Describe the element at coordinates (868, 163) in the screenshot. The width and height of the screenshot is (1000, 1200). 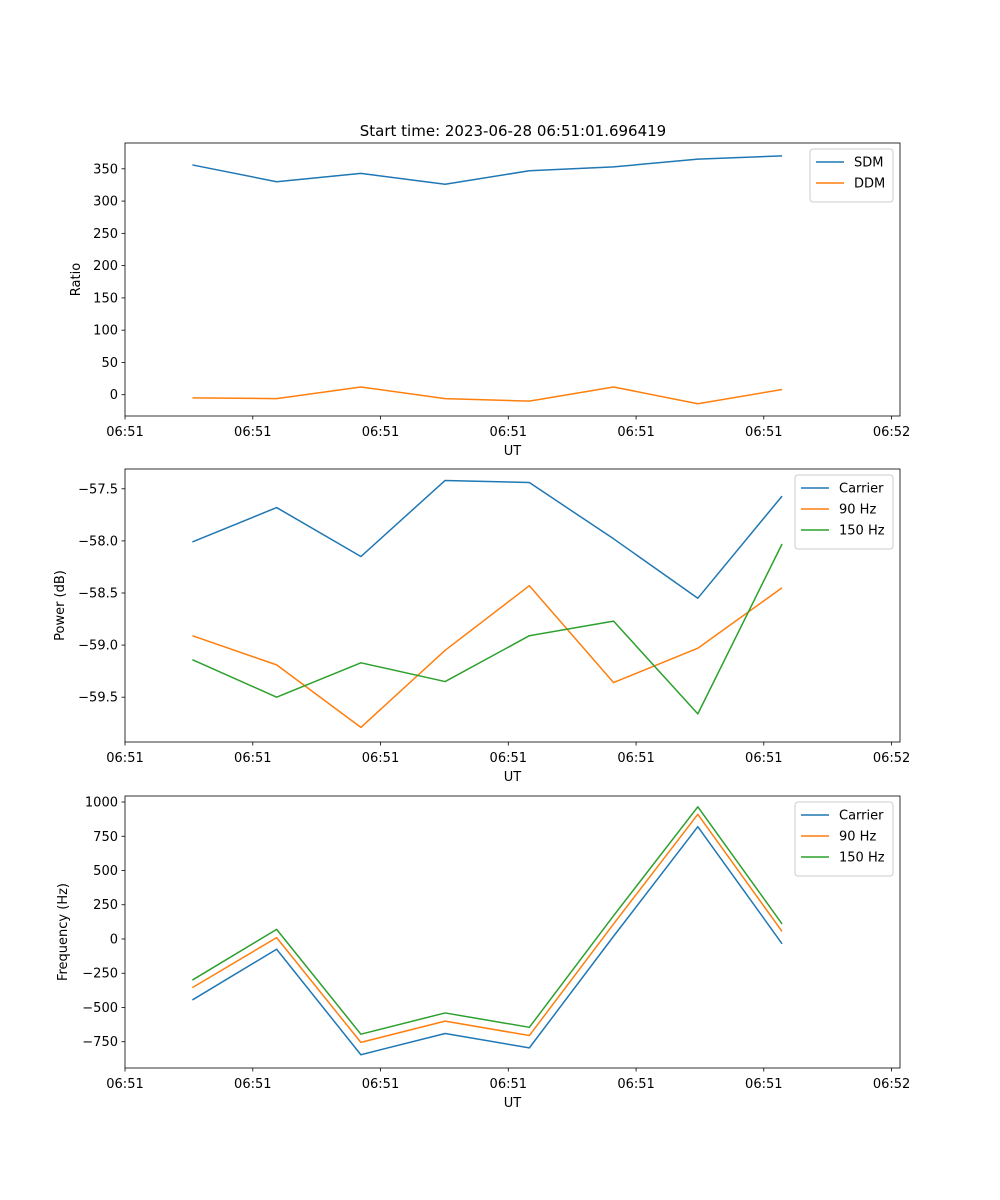
I see `legend-label: SDM` at that location.